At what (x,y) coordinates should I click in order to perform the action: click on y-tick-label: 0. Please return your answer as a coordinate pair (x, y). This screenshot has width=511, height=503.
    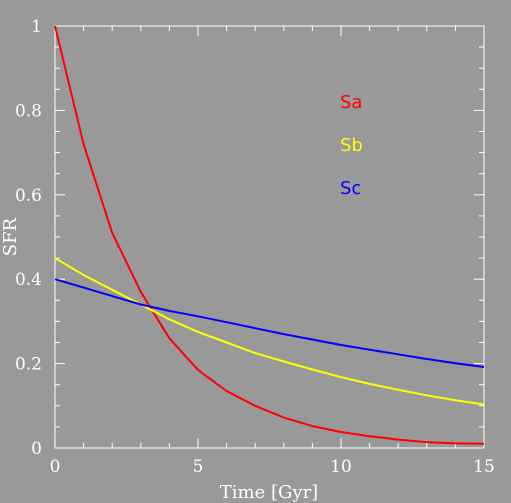
    Looking at the image, I should click on (36, 449).